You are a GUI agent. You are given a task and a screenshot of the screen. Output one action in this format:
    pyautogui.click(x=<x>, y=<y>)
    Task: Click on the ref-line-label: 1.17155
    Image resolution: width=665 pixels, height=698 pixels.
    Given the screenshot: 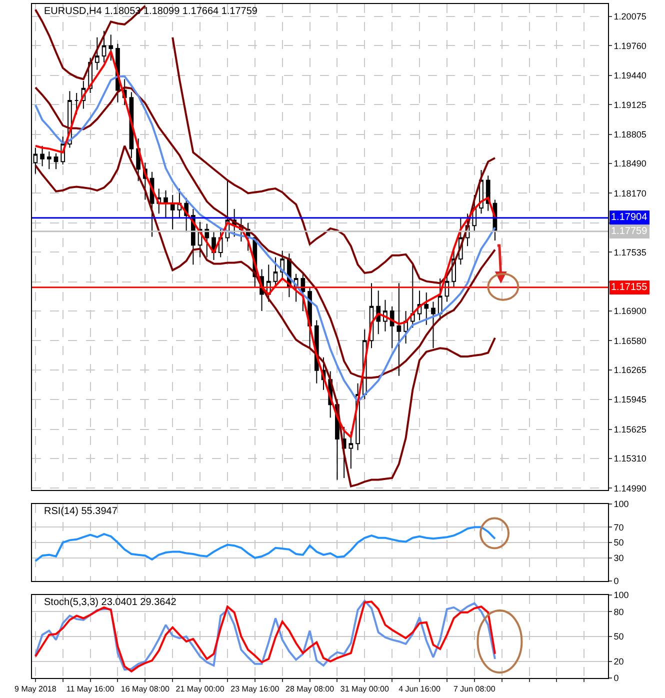 What is the action you would take?
    pyautogui.click(x=629, y=287)
    